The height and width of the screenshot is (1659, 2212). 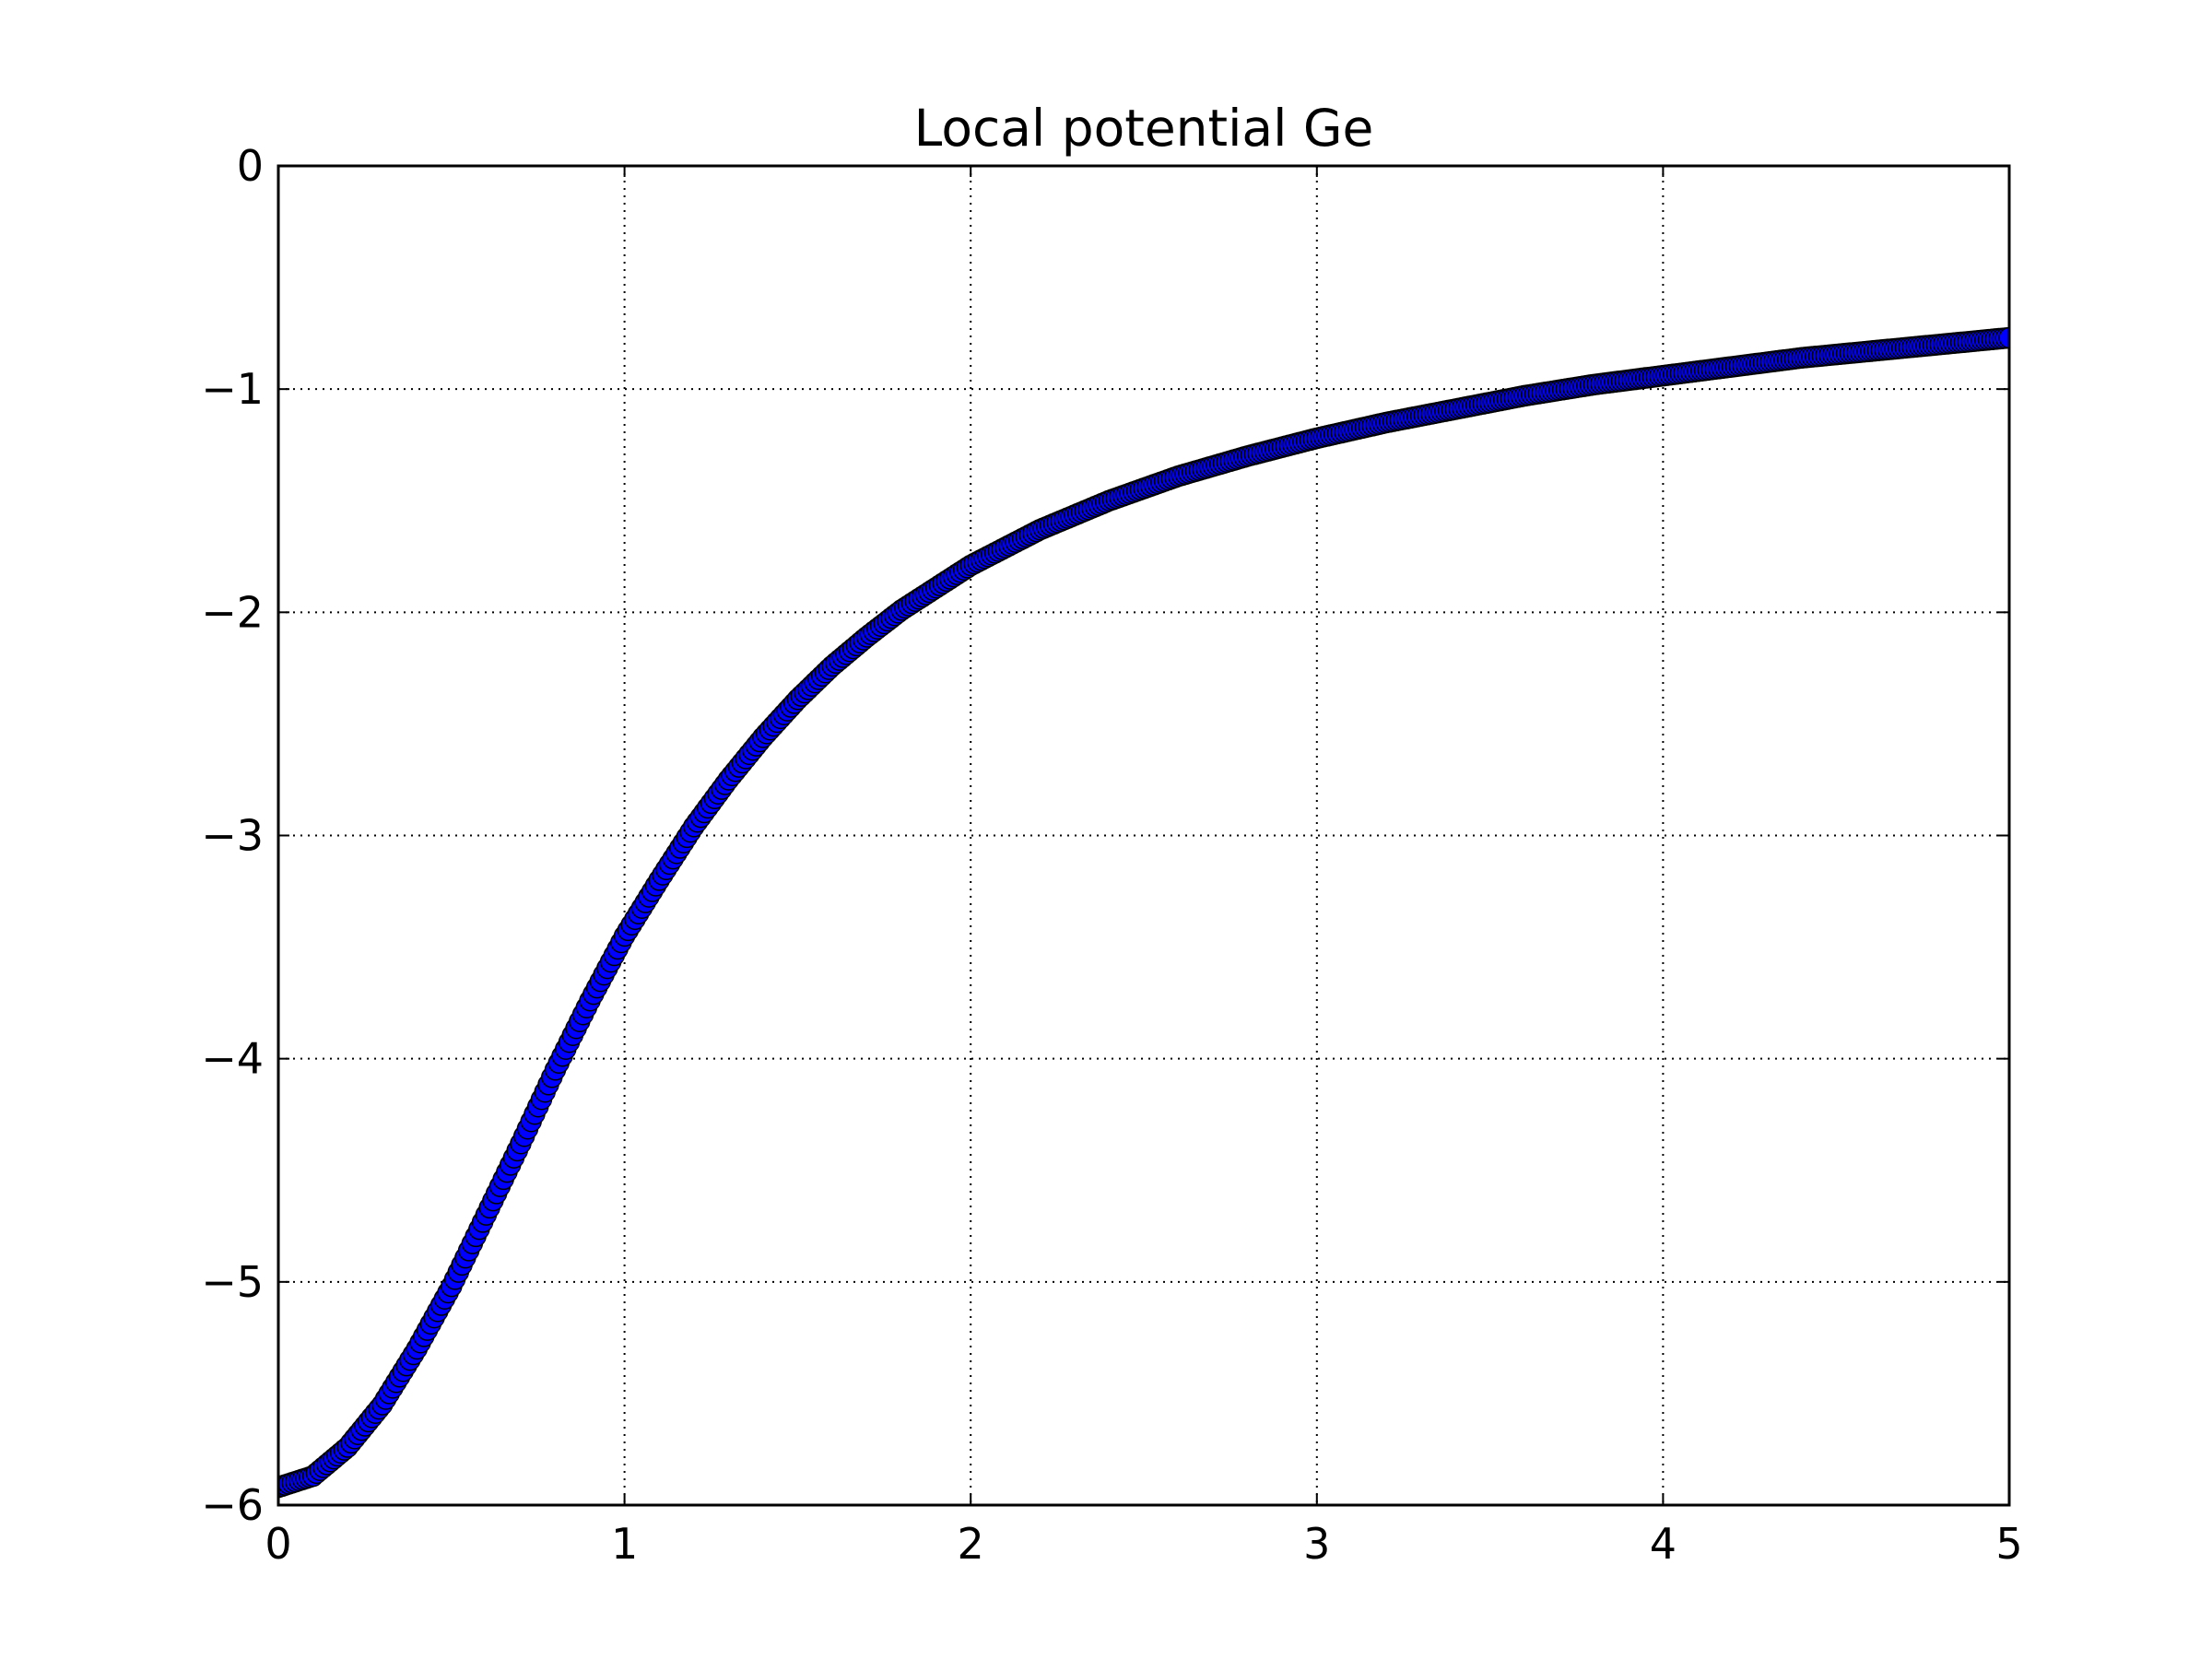 I want to click on x-tick-label: 4, so click(x=1663, y=1544).